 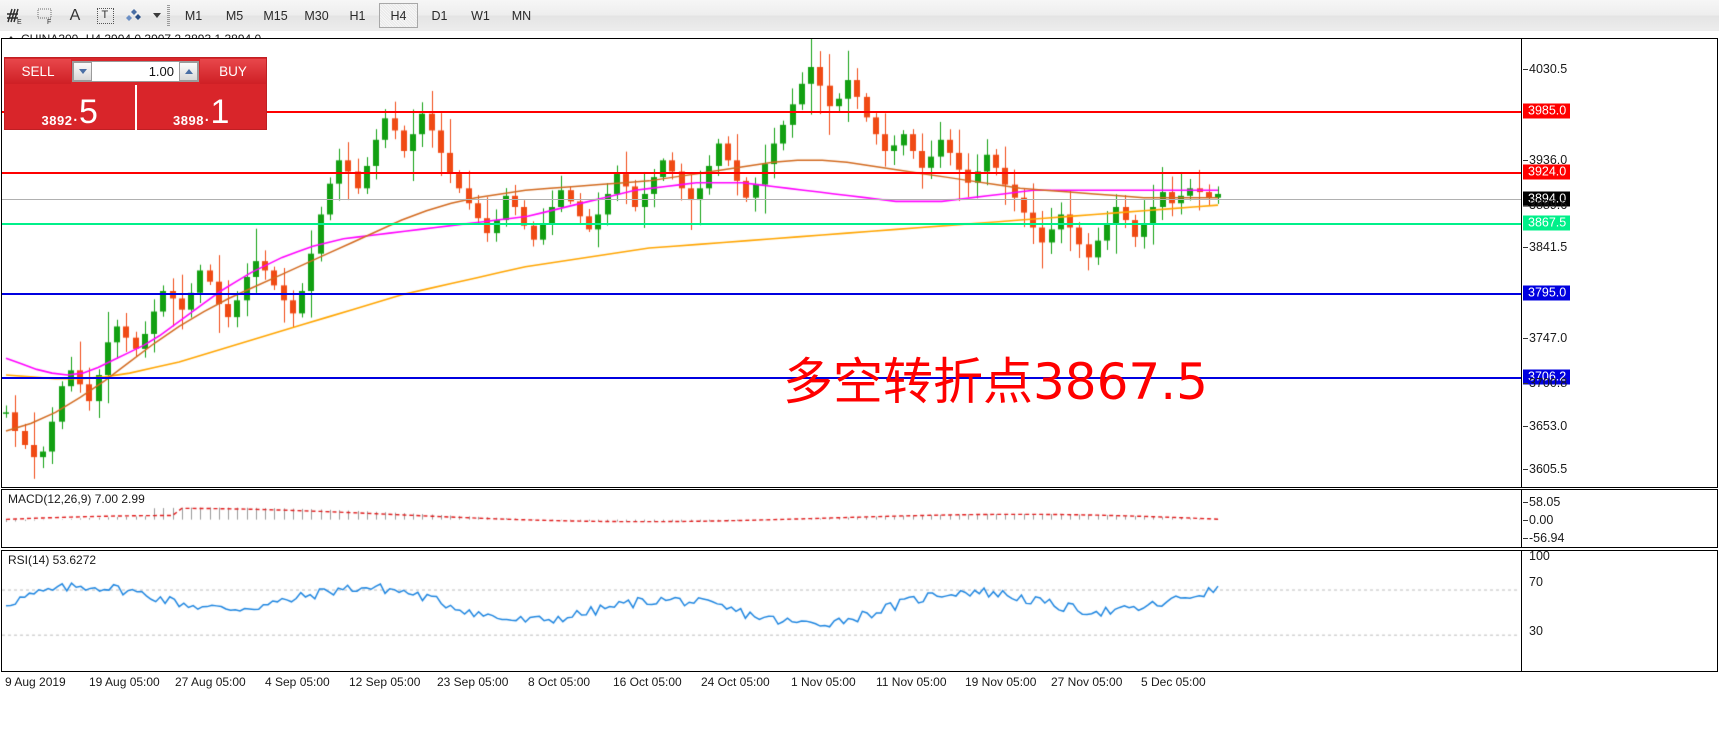 I want to click on macd-canvas, so click(x=859, y=518).